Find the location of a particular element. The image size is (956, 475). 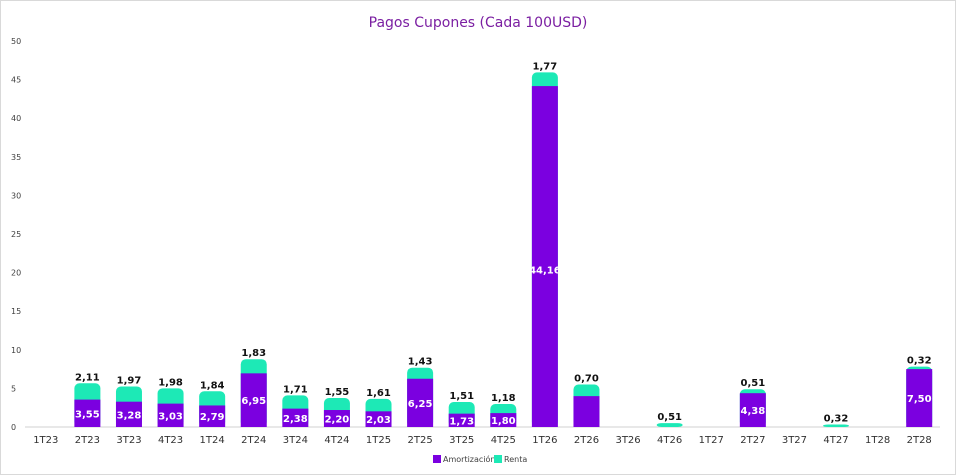

data-label-renta: 1,61 is located at coordinates (378, 393).